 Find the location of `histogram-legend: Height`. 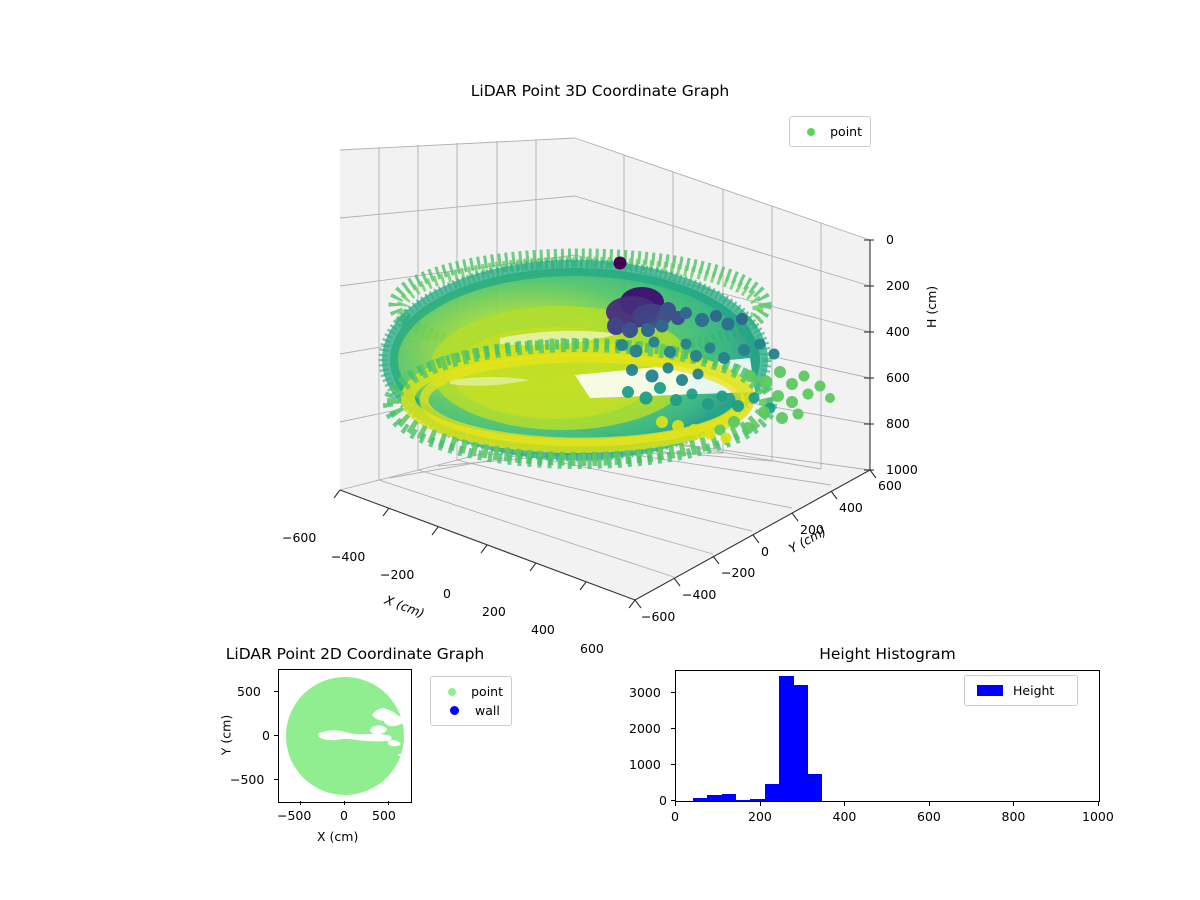

histogram-legend: Height is located at coordinates (1021, 690).